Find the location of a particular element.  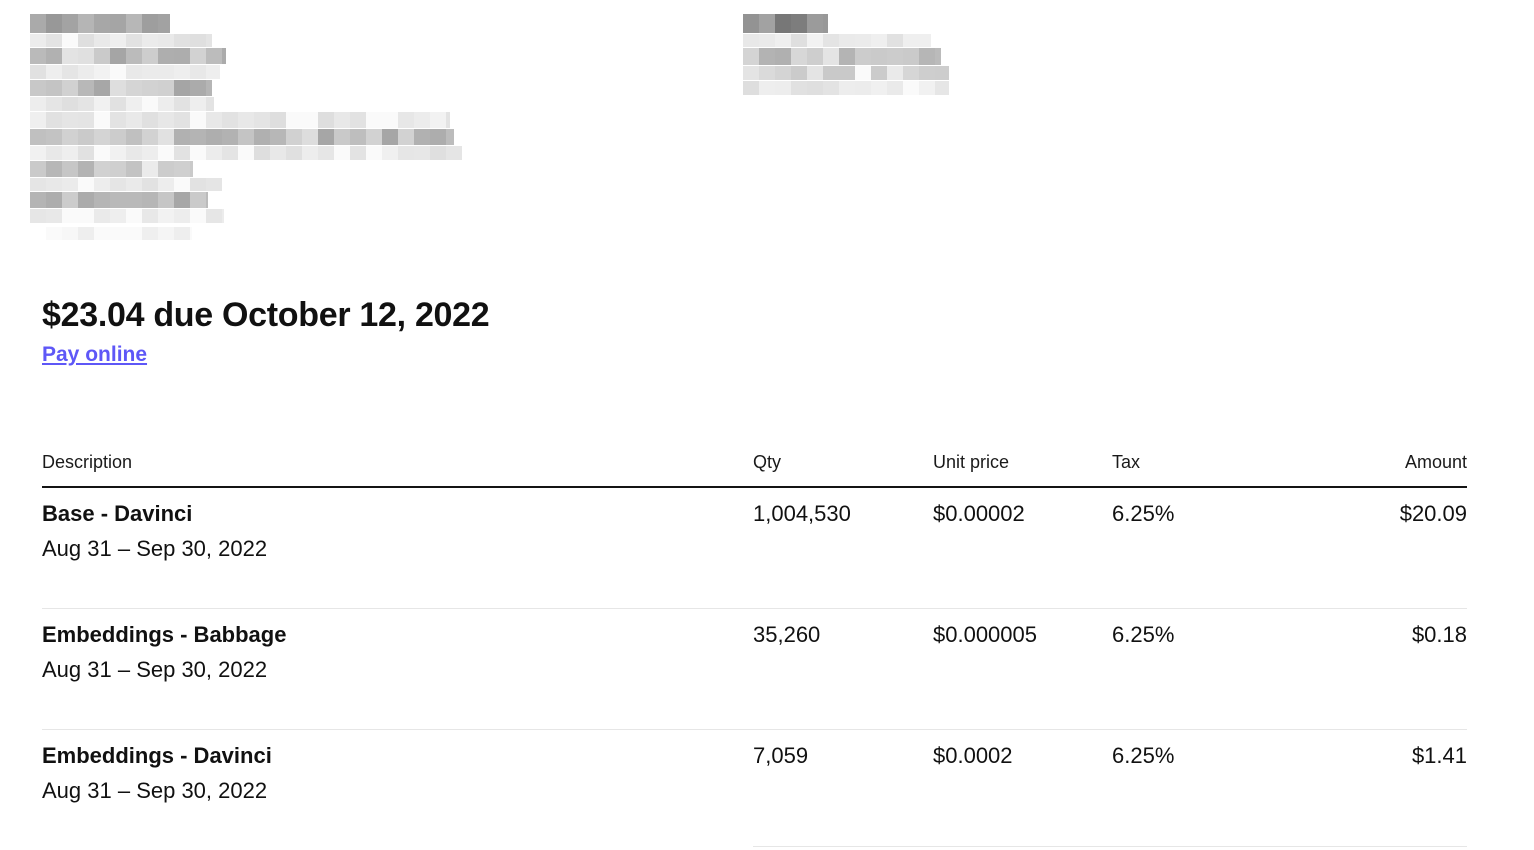

item-unit-price: $0.000005 is located at coordinates (1022, 669).